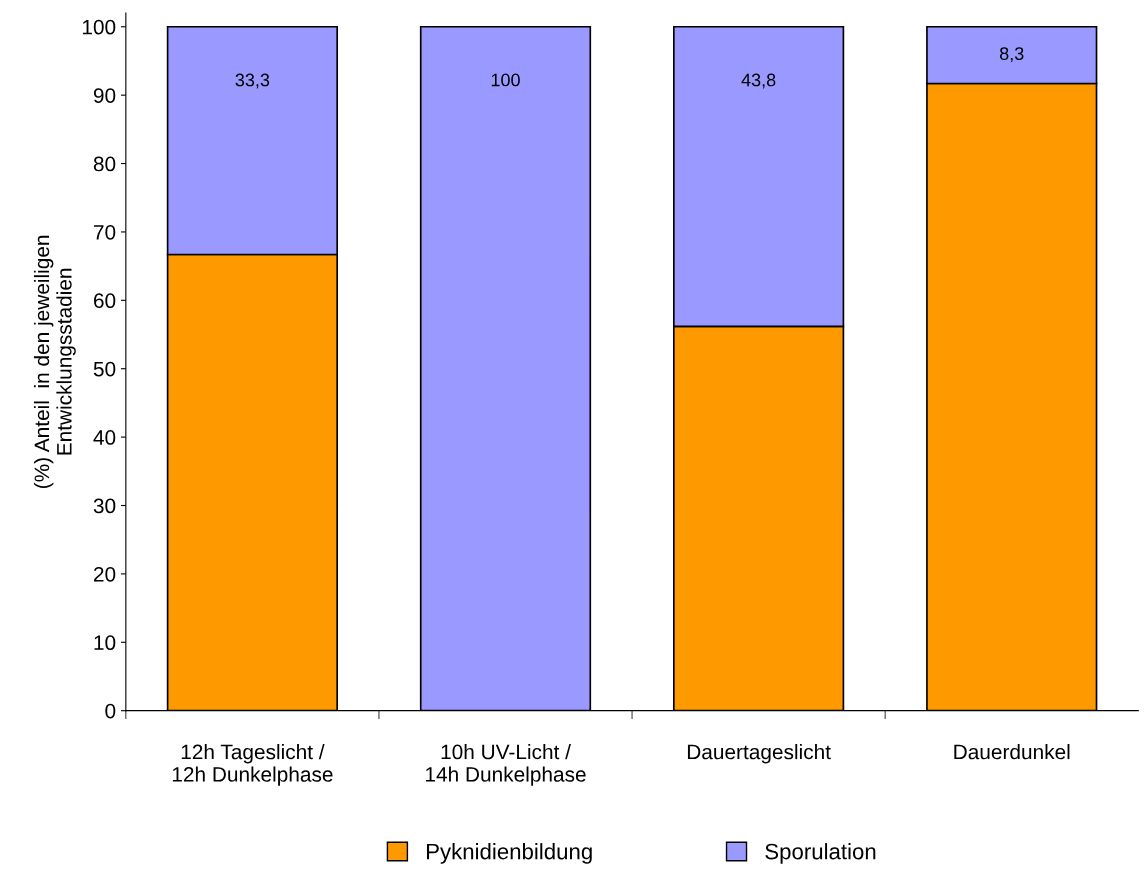 The image size is (1144, 872). Describe the element at coordinates (104, 95) in the screenshot. I see `y-tick-label: 90` at that location.